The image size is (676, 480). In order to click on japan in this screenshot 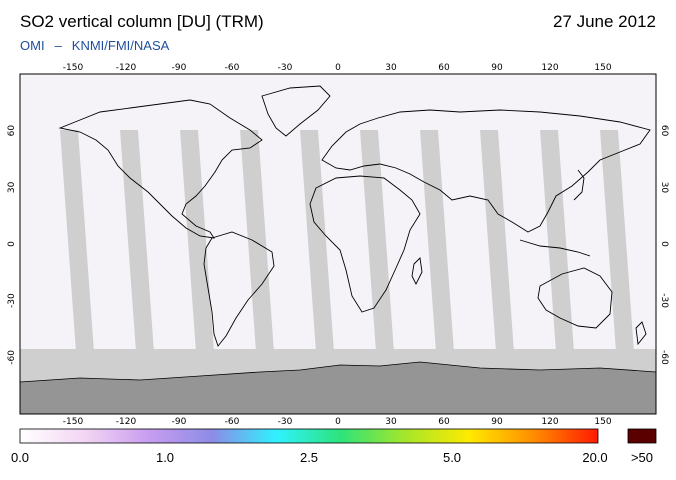, I will do `click(579, 185)`.